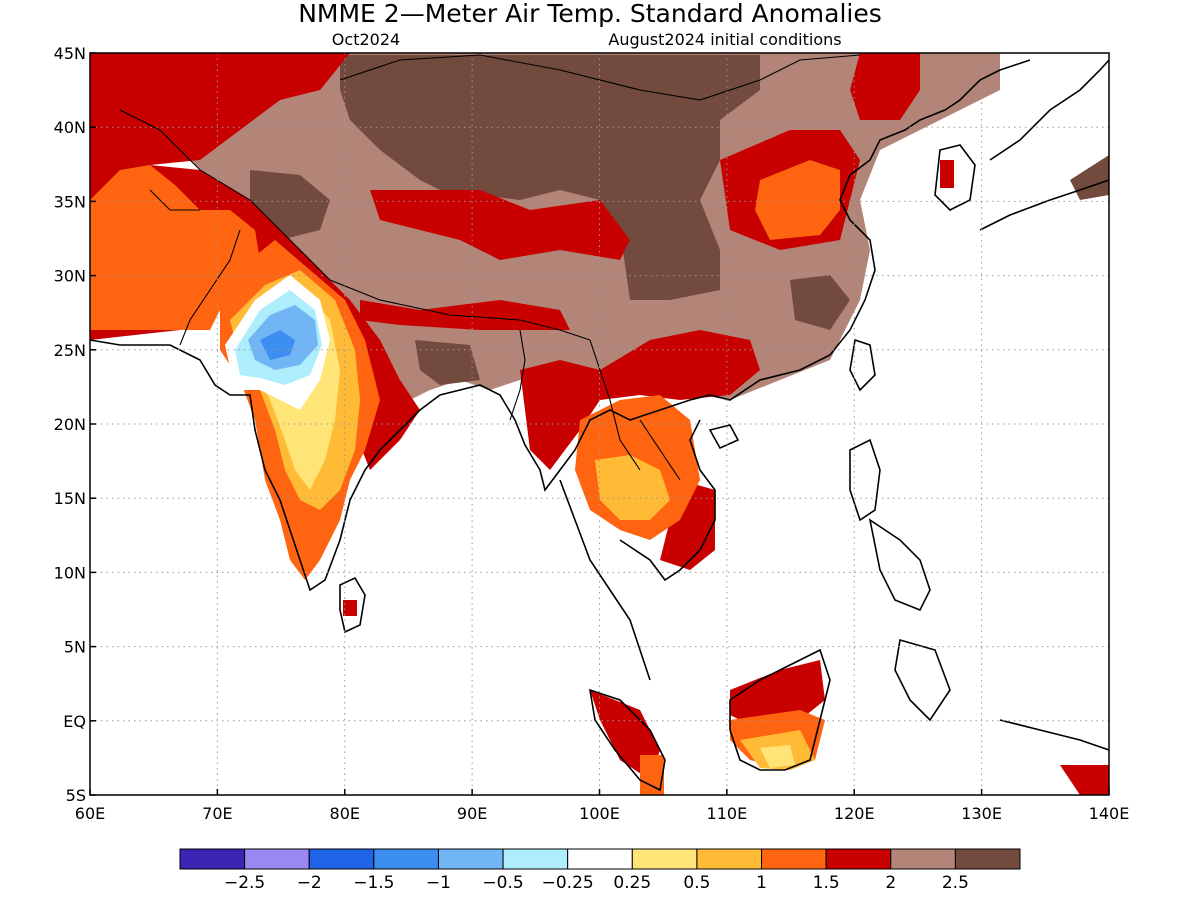 Image resolution: width=1200 pixels, height=900 pixels. I want to click on anomaly-region-orange-china, so click(797, 200).